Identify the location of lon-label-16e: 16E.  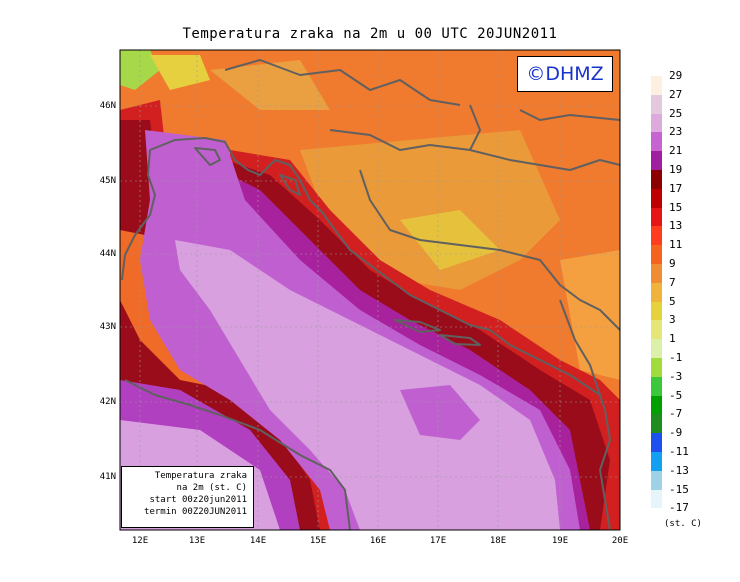
(378, 541).